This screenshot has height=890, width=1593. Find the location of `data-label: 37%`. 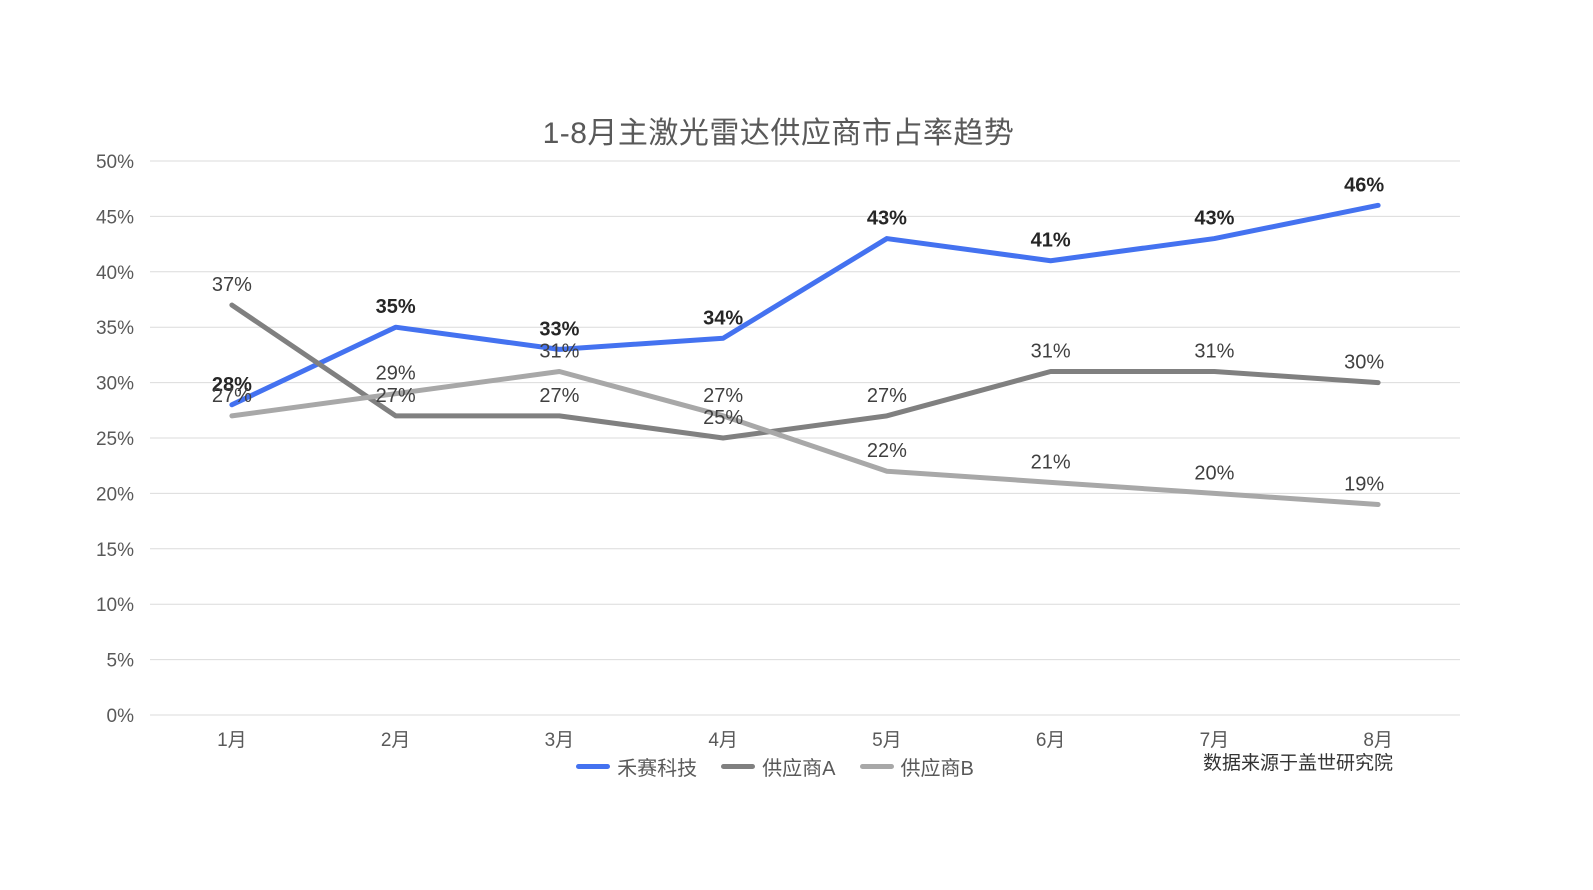

data-label: 37% is located at coordinates (232, 285).